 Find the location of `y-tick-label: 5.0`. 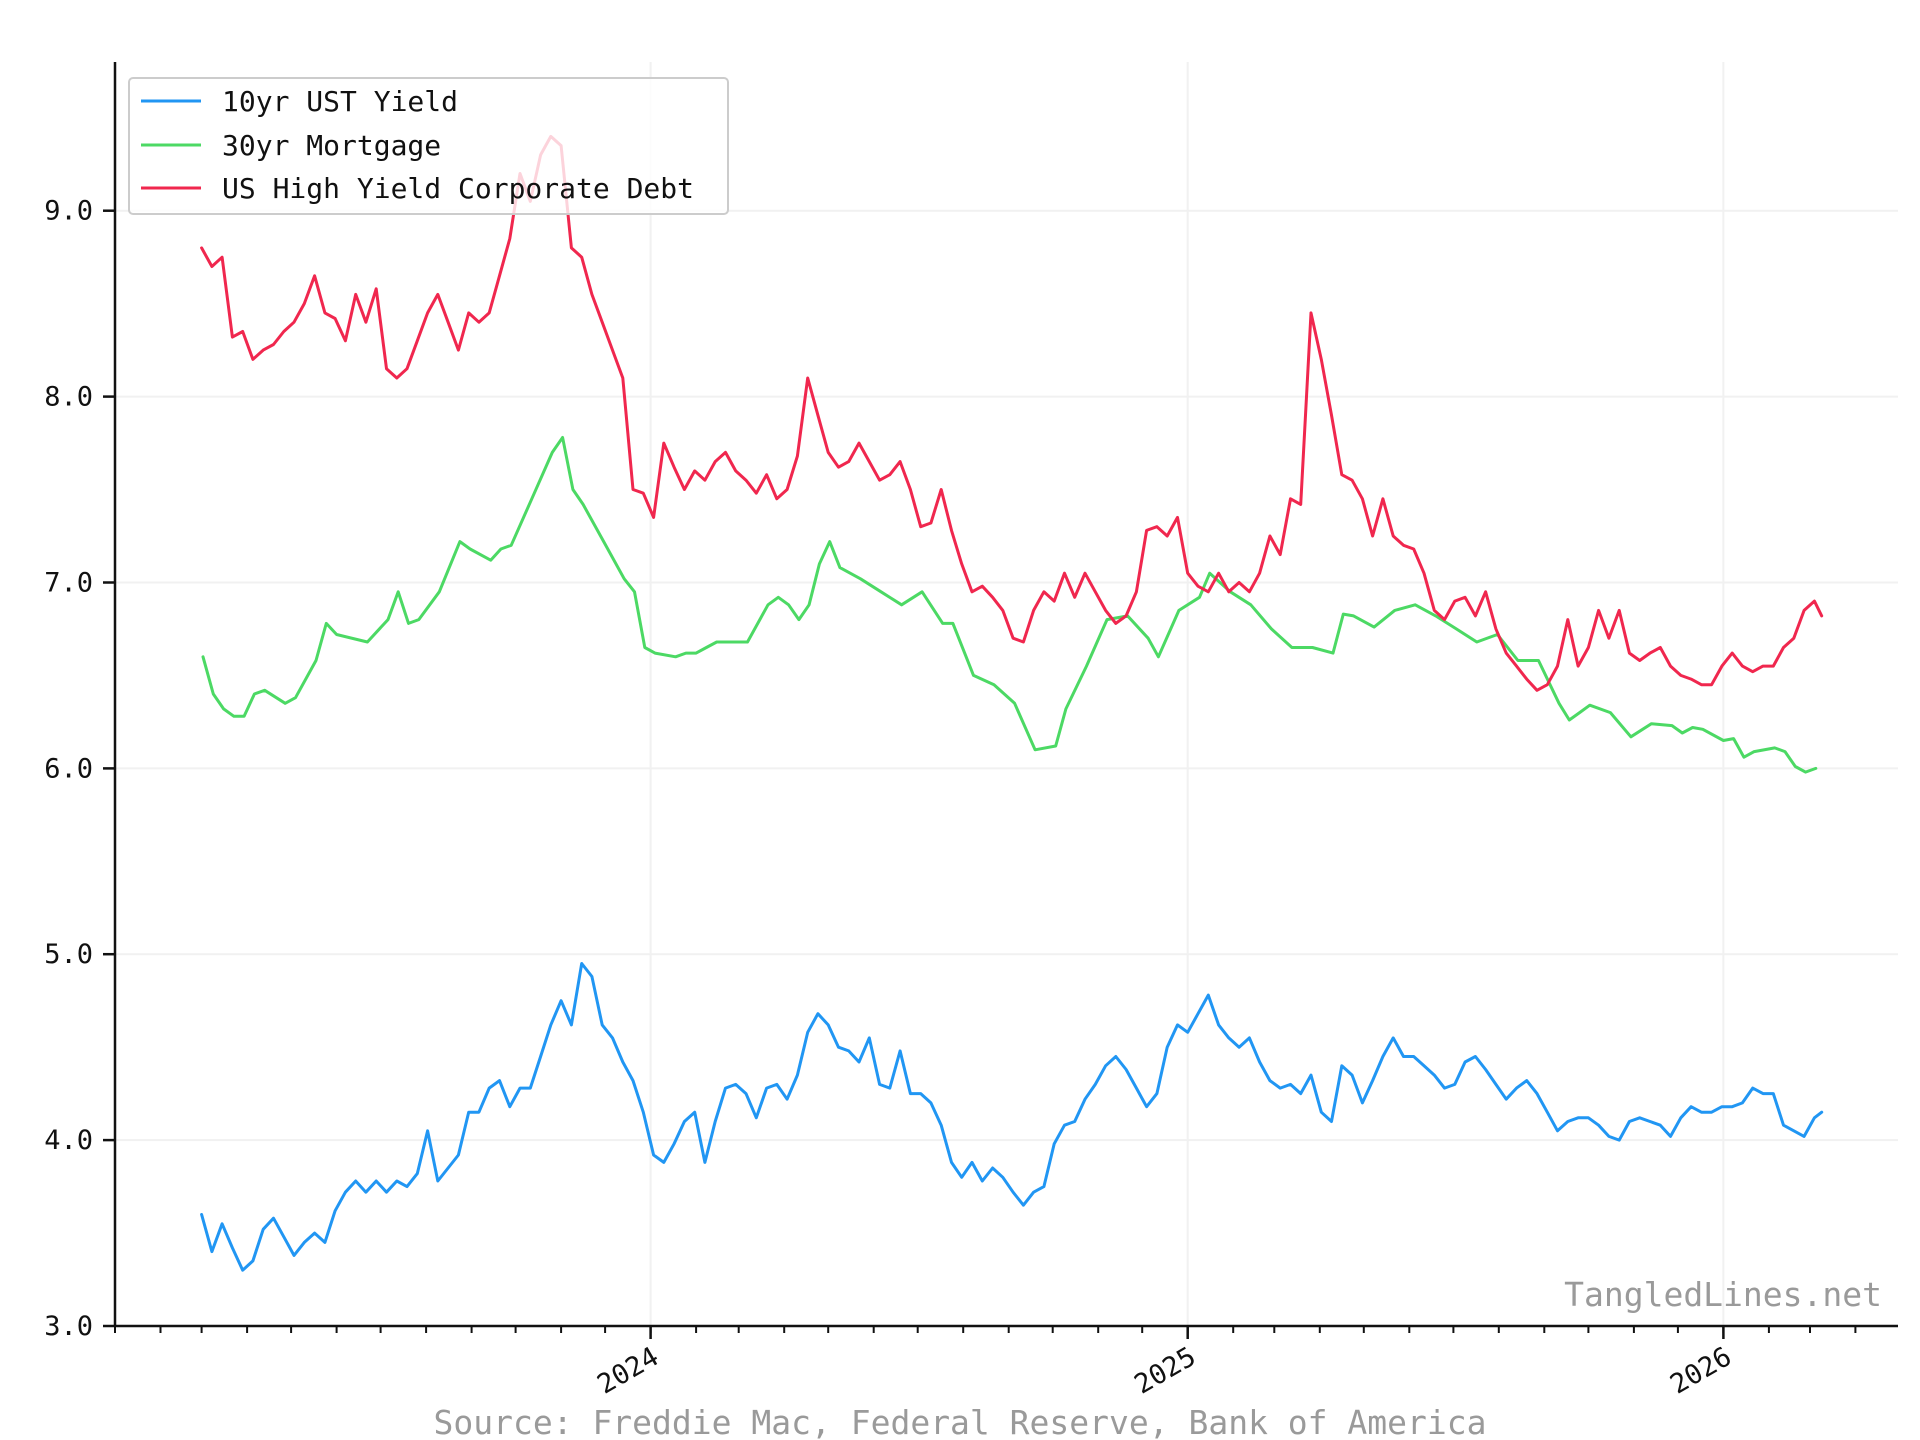

y-tick-label: 5.0 is located at coordinates (68, 954).